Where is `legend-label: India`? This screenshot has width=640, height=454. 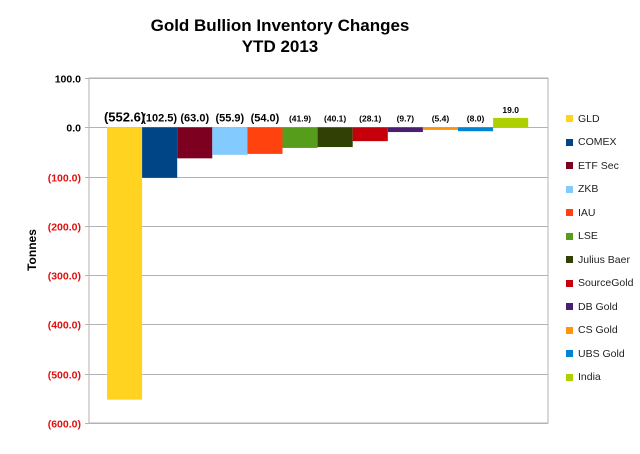
legend-label: India is located at coordinates (589, 377).